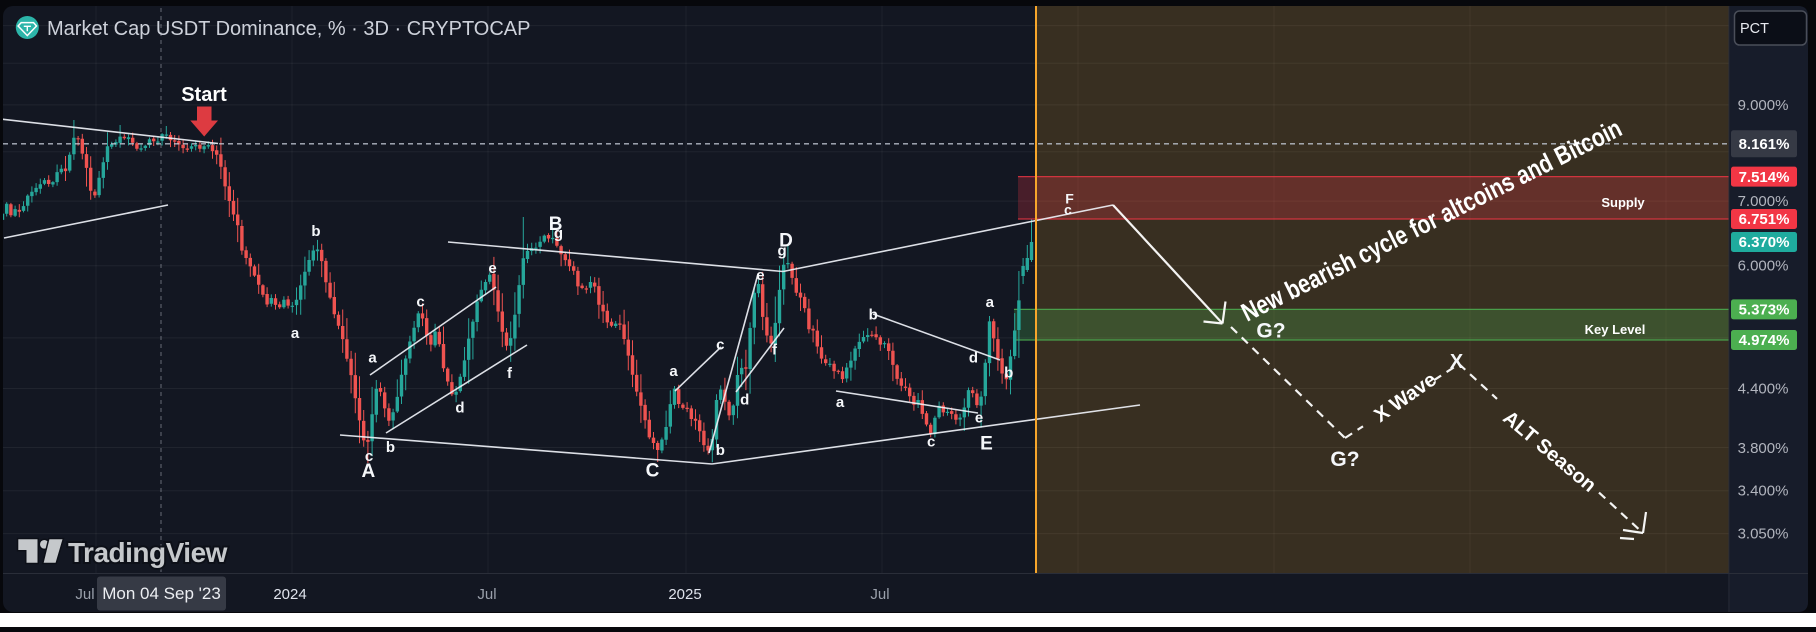 The height and width of the screenshot is (632, 1816). Describe the element at coordinates (1764, 340) in the screenshot. I see `svg-text: 4.974%` at that location.